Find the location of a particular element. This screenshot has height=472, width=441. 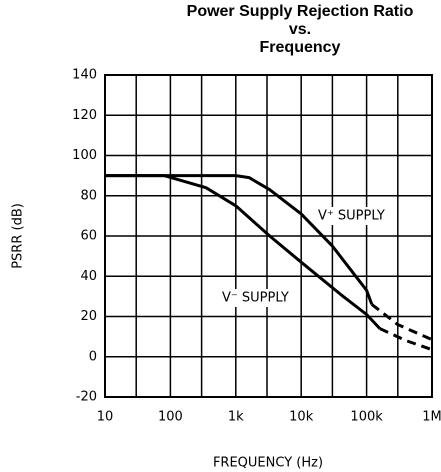

y-tick-label: 100 is located at coordinates (84, 155).